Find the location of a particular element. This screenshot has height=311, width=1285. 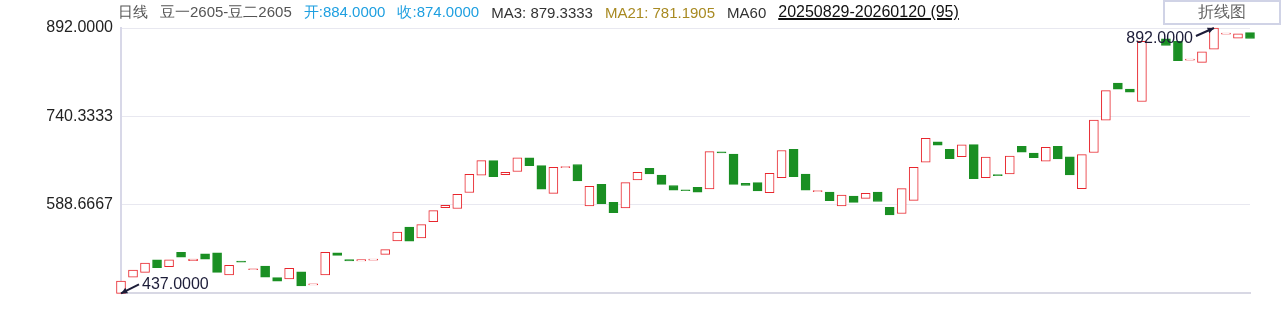

text: 20250829-20260120 (95) is located at coordinates (868, 12).